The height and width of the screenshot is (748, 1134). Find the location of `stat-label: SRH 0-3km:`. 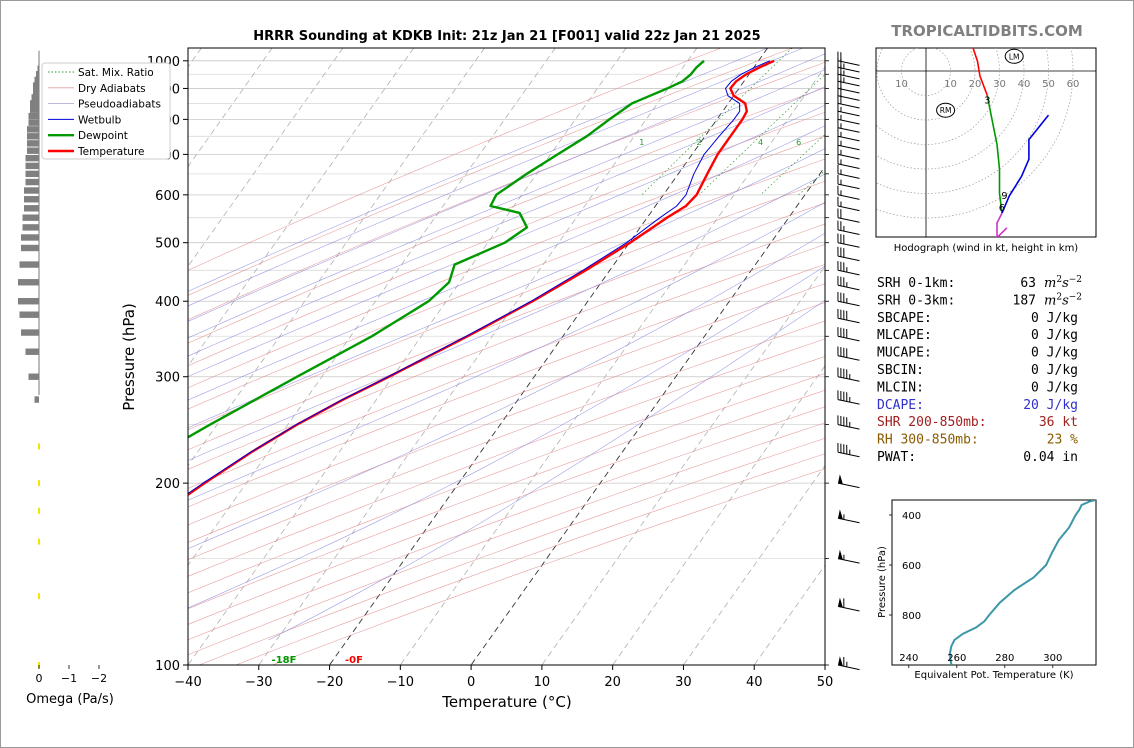

stat-label: SRH 0-3km: is located at coordinates (916, 300).